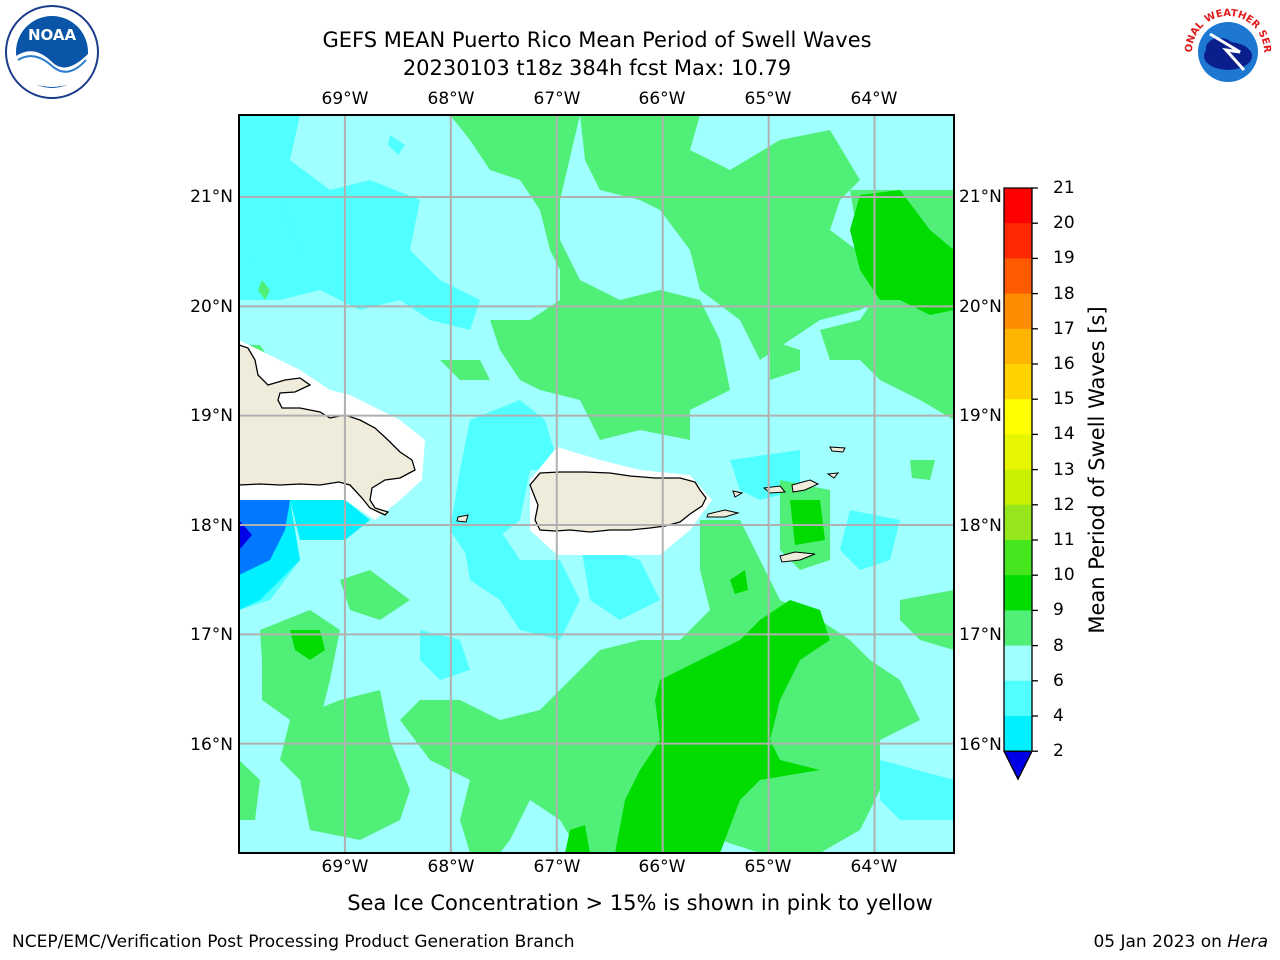  I want to click on lat-label-left: 16°N, so click(211, 745).